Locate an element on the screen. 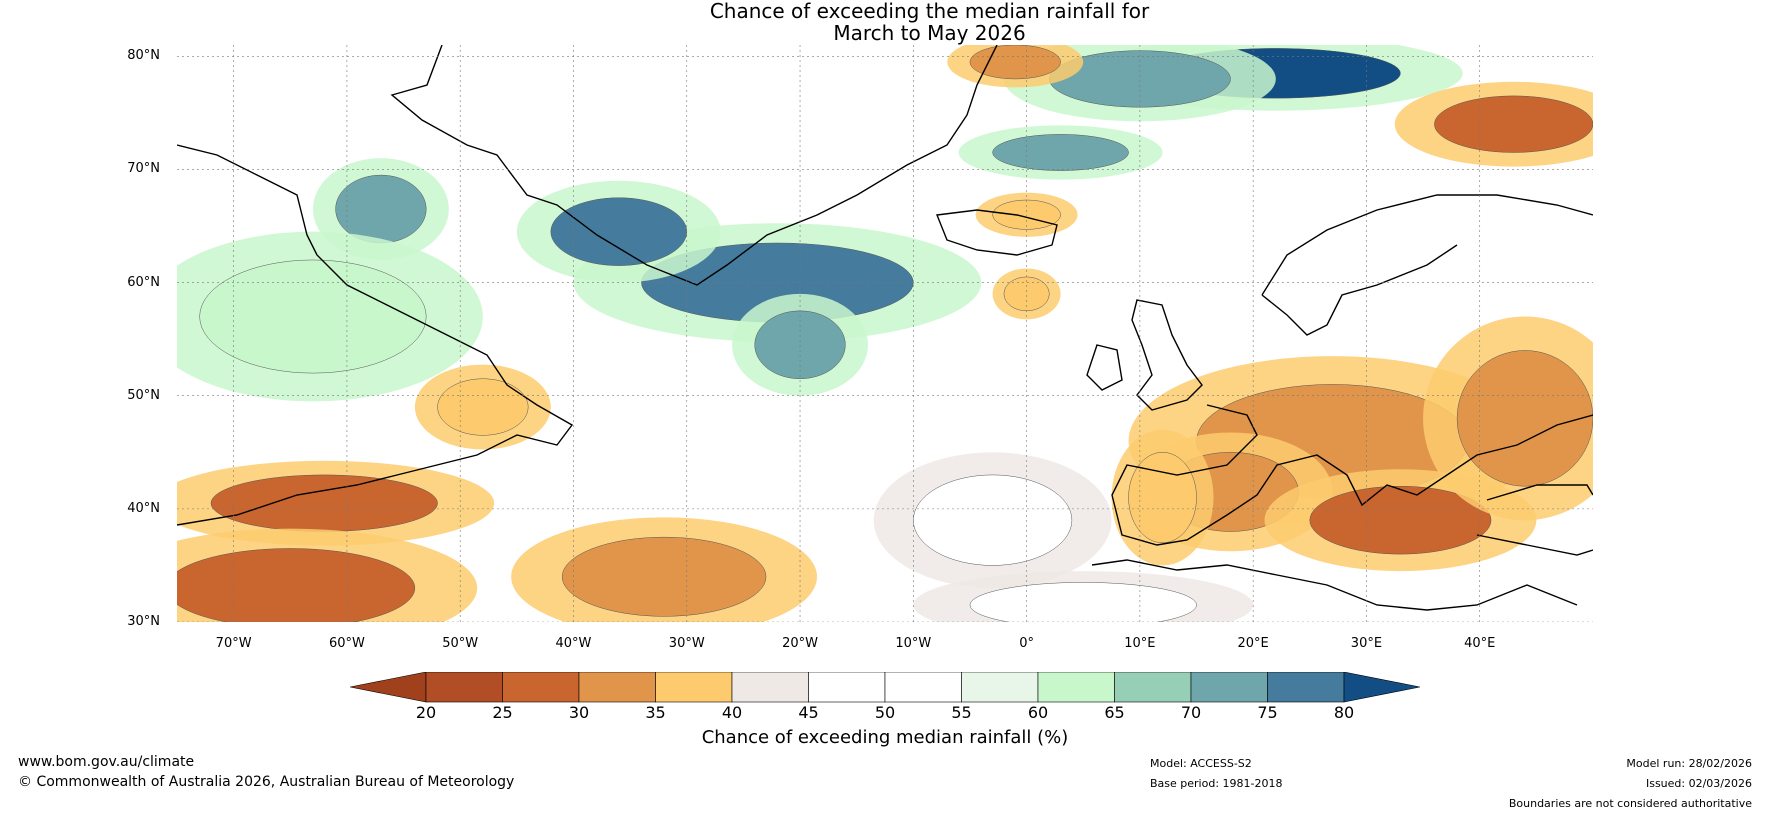 The width and height of the screenshot is (1770, 816). latitude-label: 40°N is located at coordinates (143, 508).